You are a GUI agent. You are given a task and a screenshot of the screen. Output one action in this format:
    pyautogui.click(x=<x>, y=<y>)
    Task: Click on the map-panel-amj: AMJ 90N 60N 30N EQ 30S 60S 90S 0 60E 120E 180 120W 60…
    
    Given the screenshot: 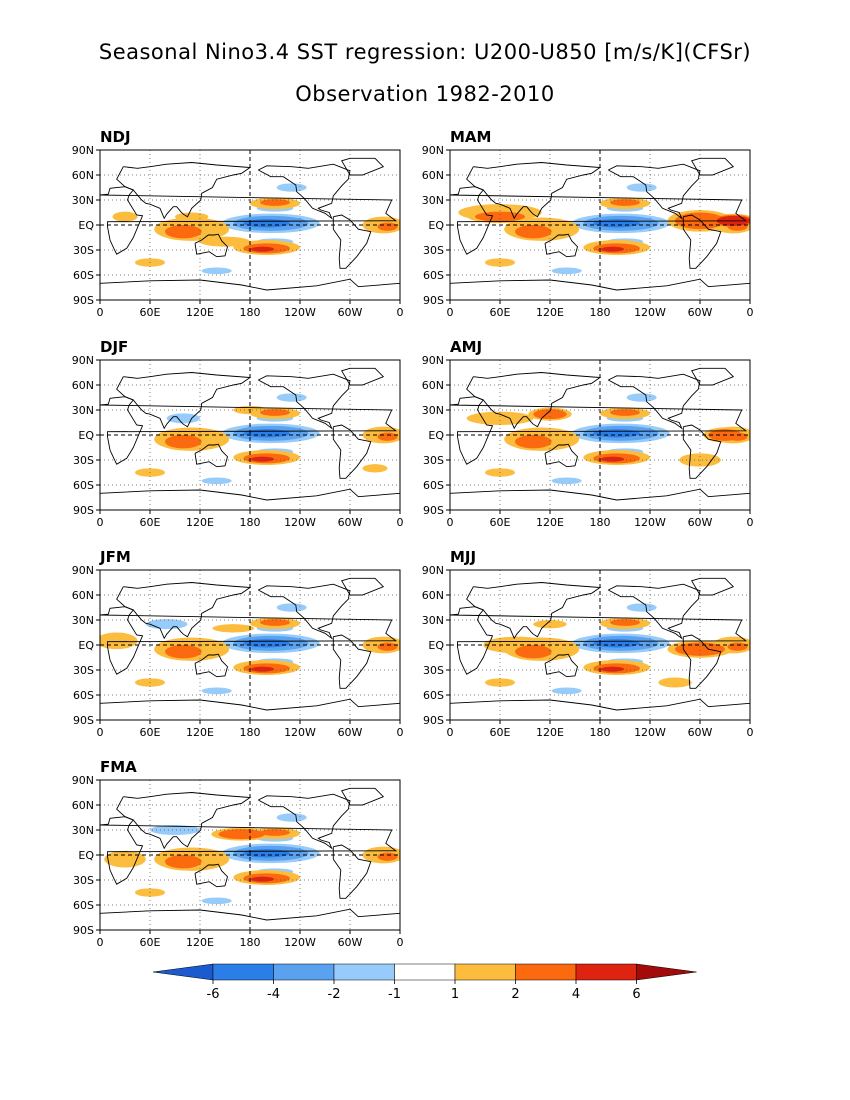 What is the action you would take?
    pyautogui.click(x=595, y=438)
    